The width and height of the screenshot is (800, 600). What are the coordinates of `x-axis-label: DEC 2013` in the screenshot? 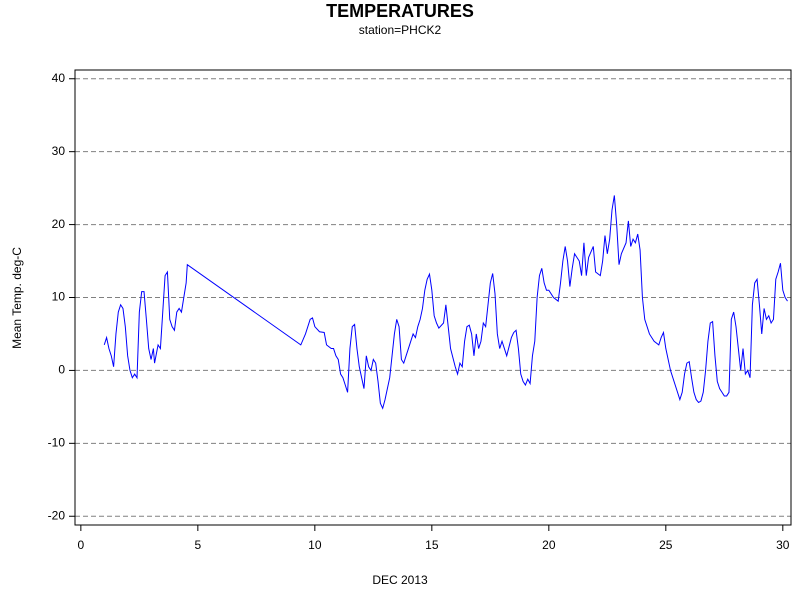 It's located at (400, 580).